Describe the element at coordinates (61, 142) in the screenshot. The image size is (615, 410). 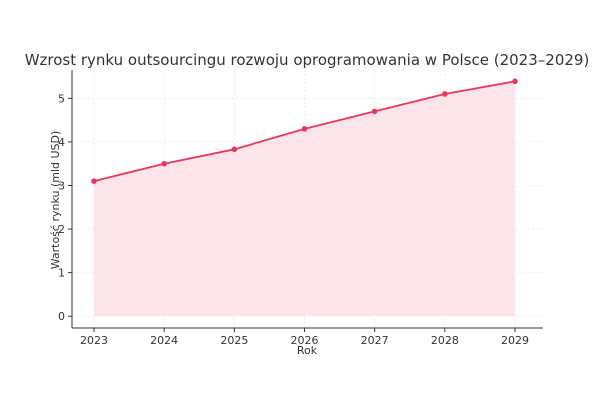
I see `y-tick-label: 4` at that location.